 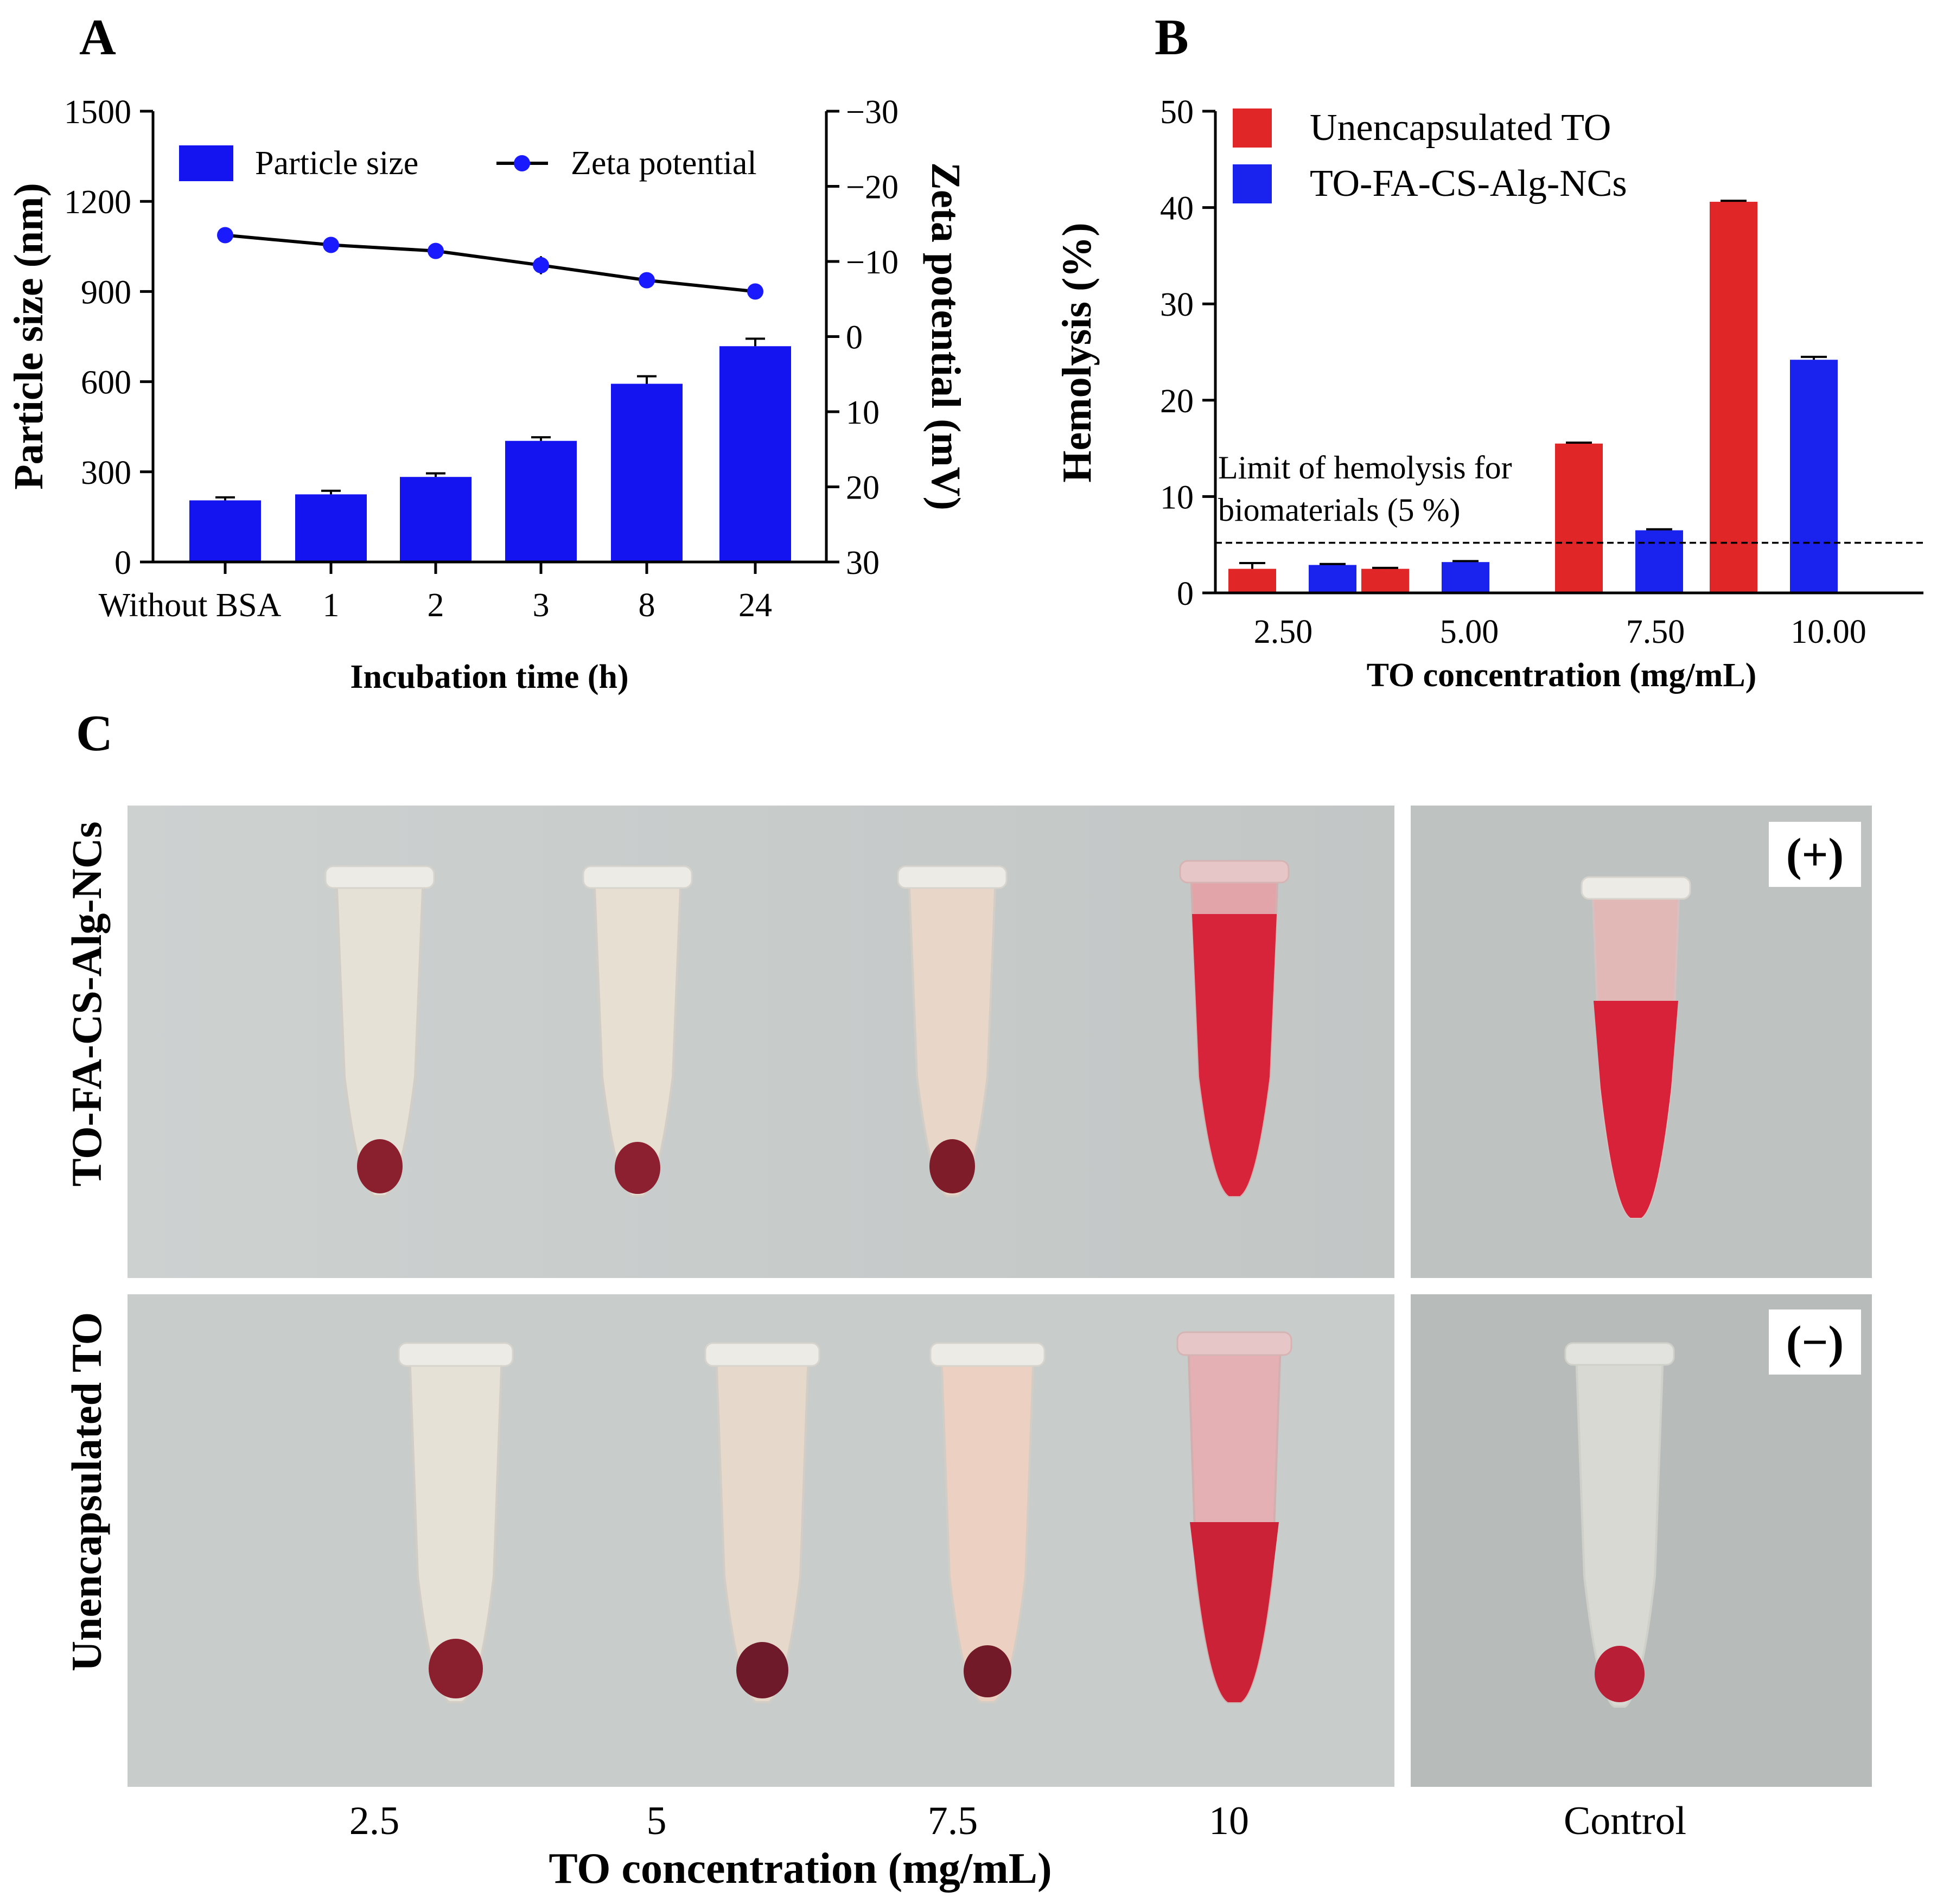 What do you see at coordinates (863, 412) in the screenshot?
I see `a-y2tick-label-4: 10` at bounding box center [863, 412].